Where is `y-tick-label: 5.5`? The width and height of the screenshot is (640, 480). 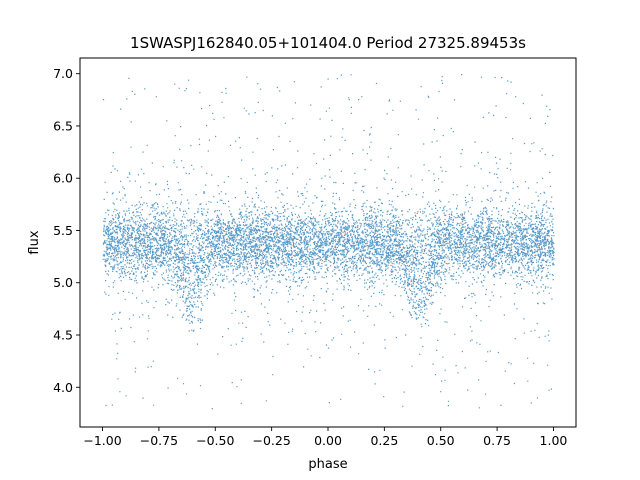 y-tick-label: 5.5 is located at coordinates (63, 230).